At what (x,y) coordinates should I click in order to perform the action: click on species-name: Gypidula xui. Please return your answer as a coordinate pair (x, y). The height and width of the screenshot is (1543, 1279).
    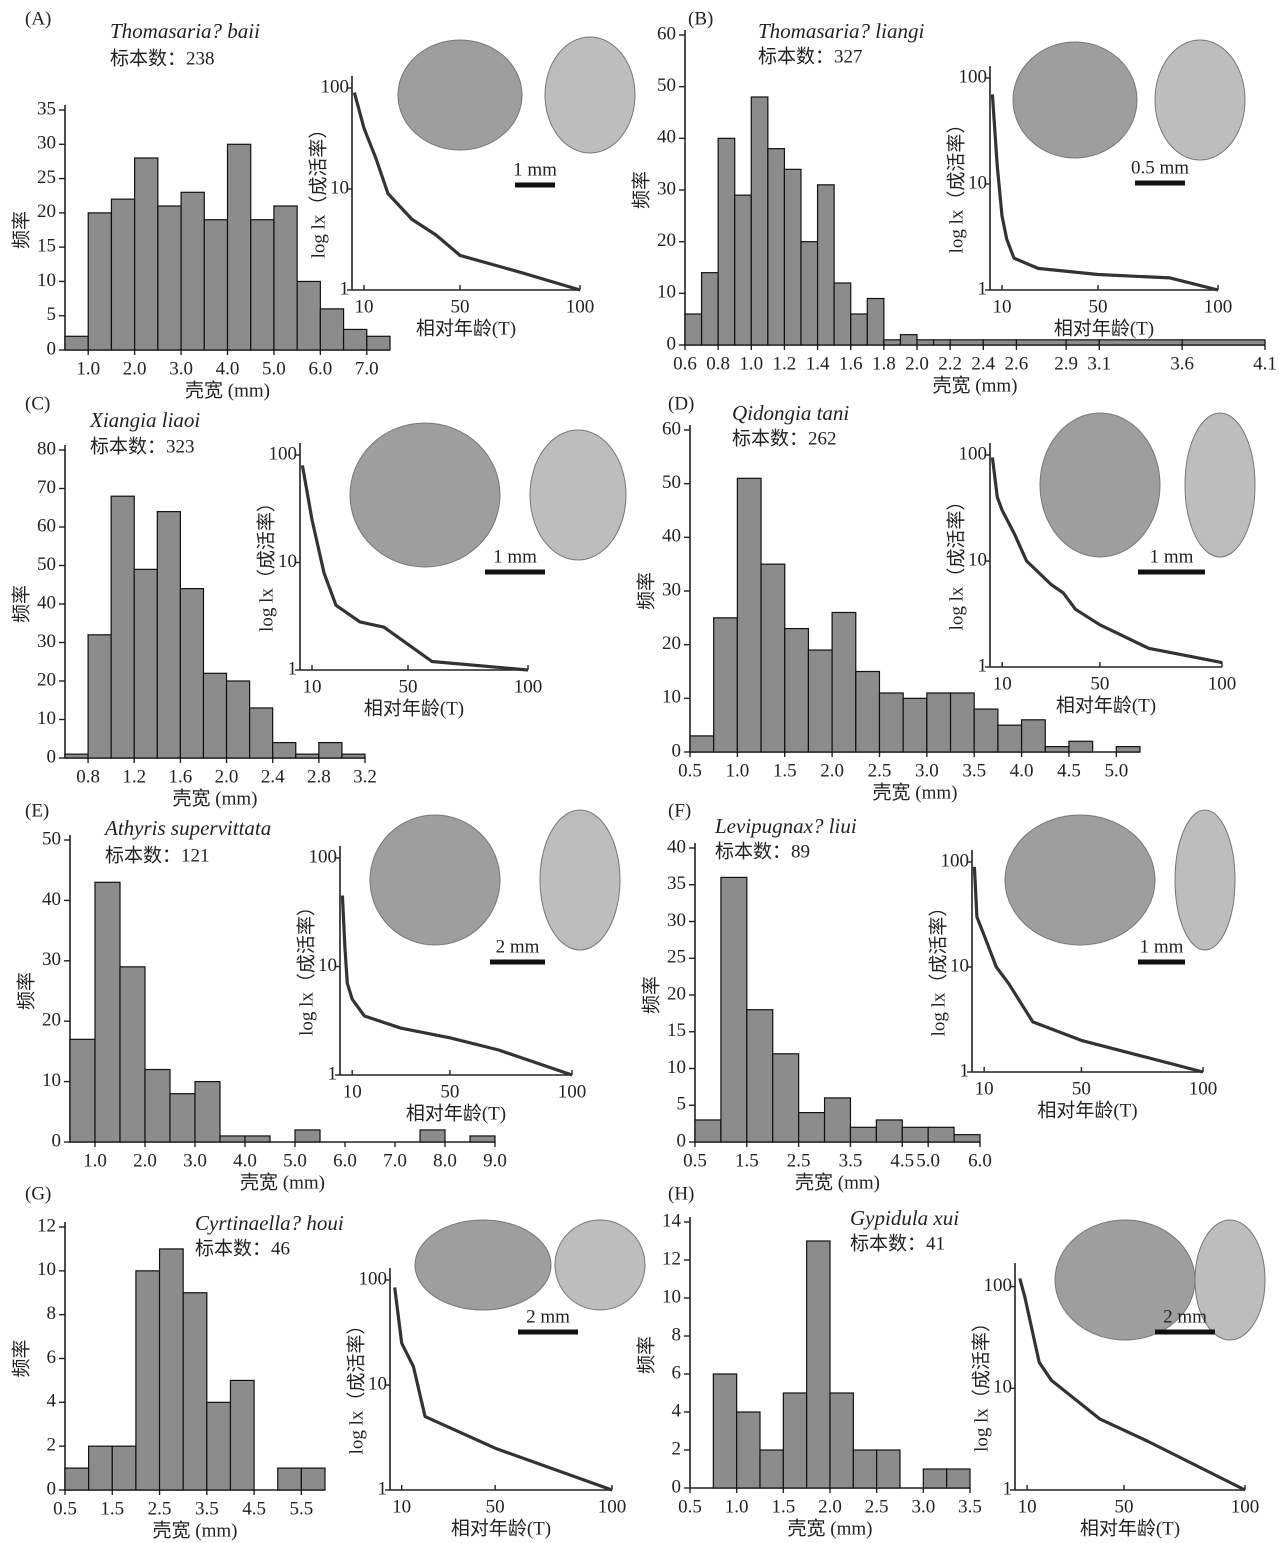
    Looking at the image, I should click on (904, 1218).